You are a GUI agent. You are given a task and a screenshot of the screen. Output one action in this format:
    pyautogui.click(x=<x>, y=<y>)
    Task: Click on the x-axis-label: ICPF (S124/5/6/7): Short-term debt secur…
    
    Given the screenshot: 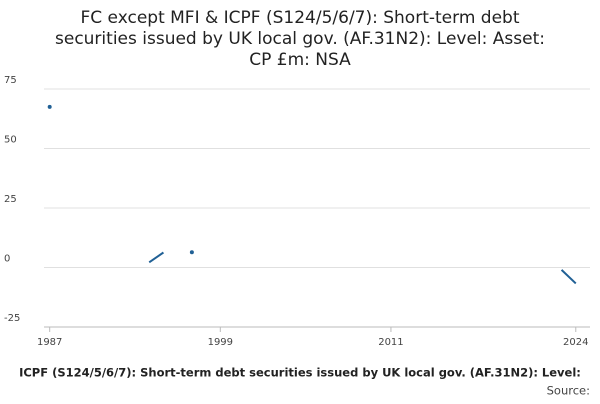 What is the action you would take?
    pyautogui.click(x=300, y=373)
    